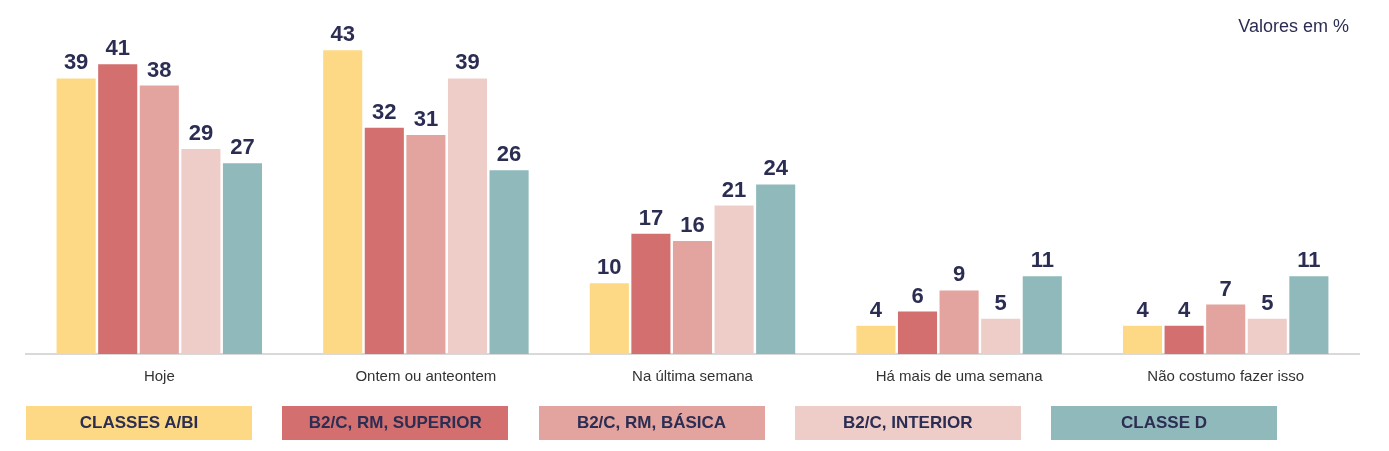 This screenshot has width=1389, height=451. I want to click on x-tick-label: Ontem ou anteontem, so click(426, 376).